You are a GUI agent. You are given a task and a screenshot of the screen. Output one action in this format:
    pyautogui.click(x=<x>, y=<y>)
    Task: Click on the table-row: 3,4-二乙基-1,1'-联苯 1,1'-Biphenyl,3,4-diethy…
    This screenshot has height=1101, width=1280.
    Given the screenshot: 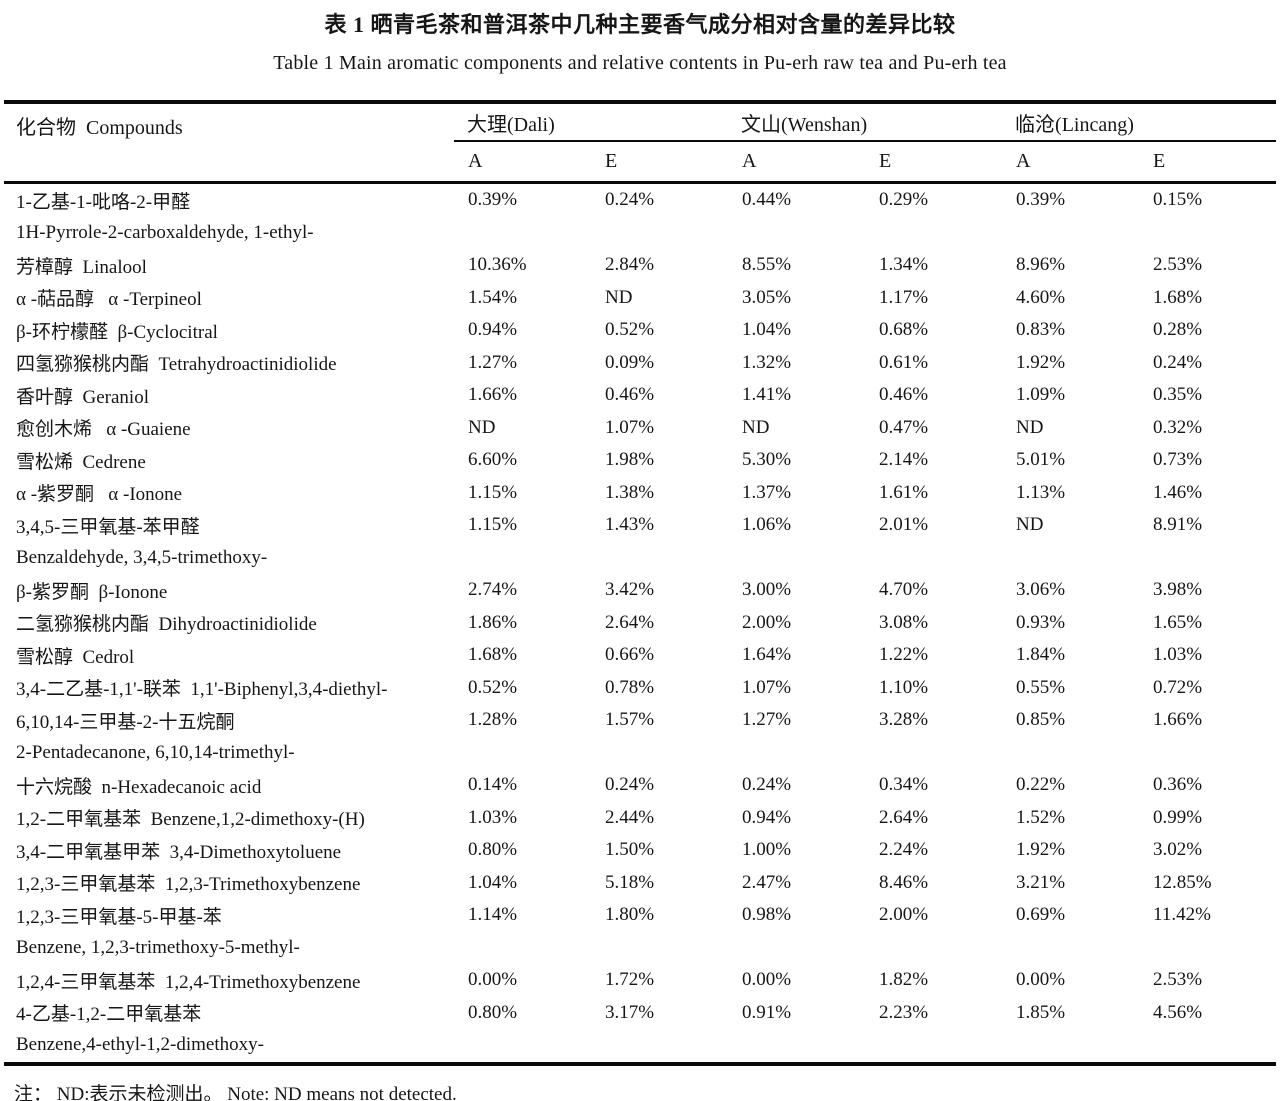 What is the action you would take?
    pyautogui.click(x=640, y=688)
    